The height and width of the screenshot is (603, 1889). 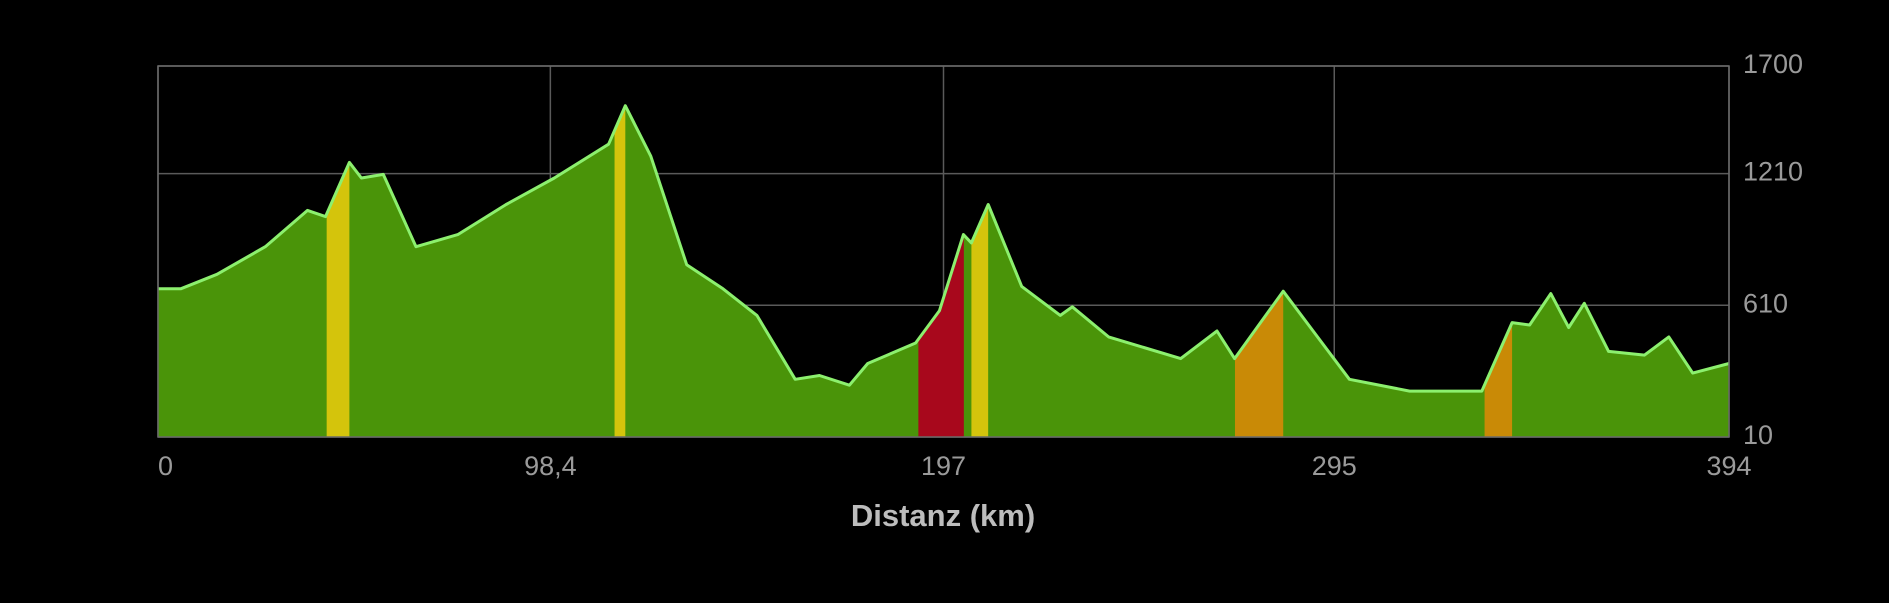 I want to click on x-tick-label: 197, so click(x=943, y=466).